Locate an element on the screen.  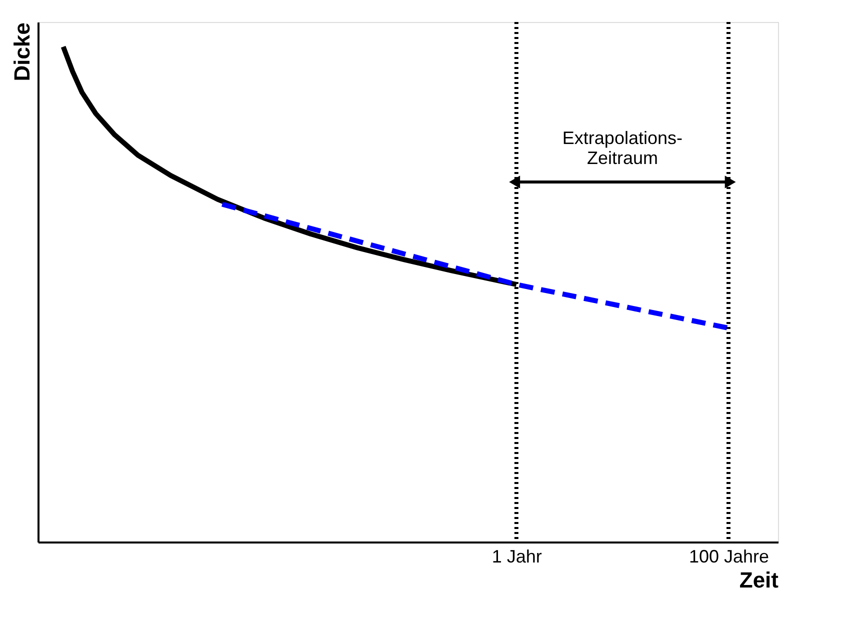
x-tick-label: 1 Jahr is located at coordinates (517, 556).